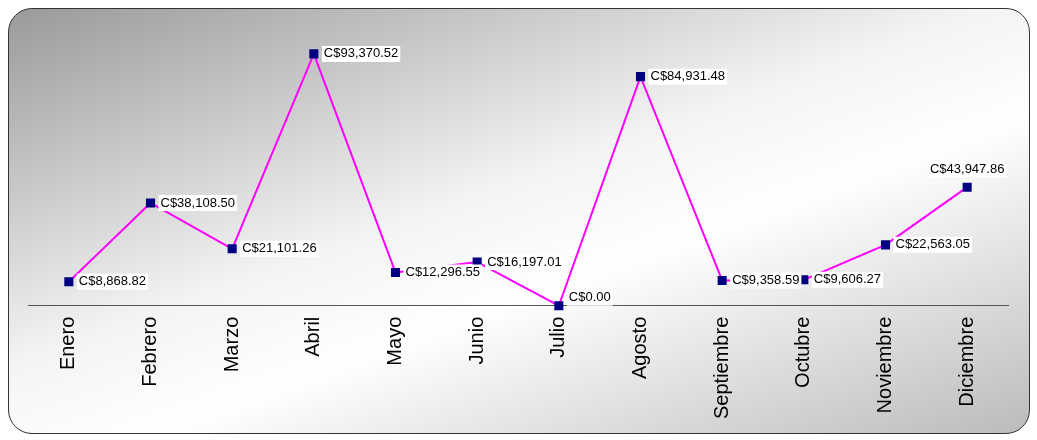  What do you see at coordinates (720, 368) in the screenshot?
I see `x-tick-label: Septiembre` at bounding box center [720, 368].